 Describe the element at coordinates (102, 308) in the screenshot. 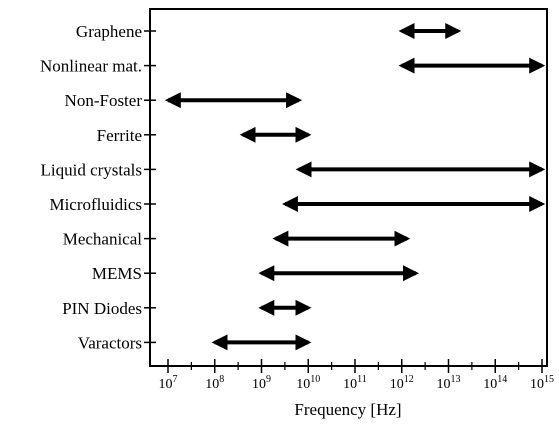

I see `category-label: PIN Diodes` at that location.